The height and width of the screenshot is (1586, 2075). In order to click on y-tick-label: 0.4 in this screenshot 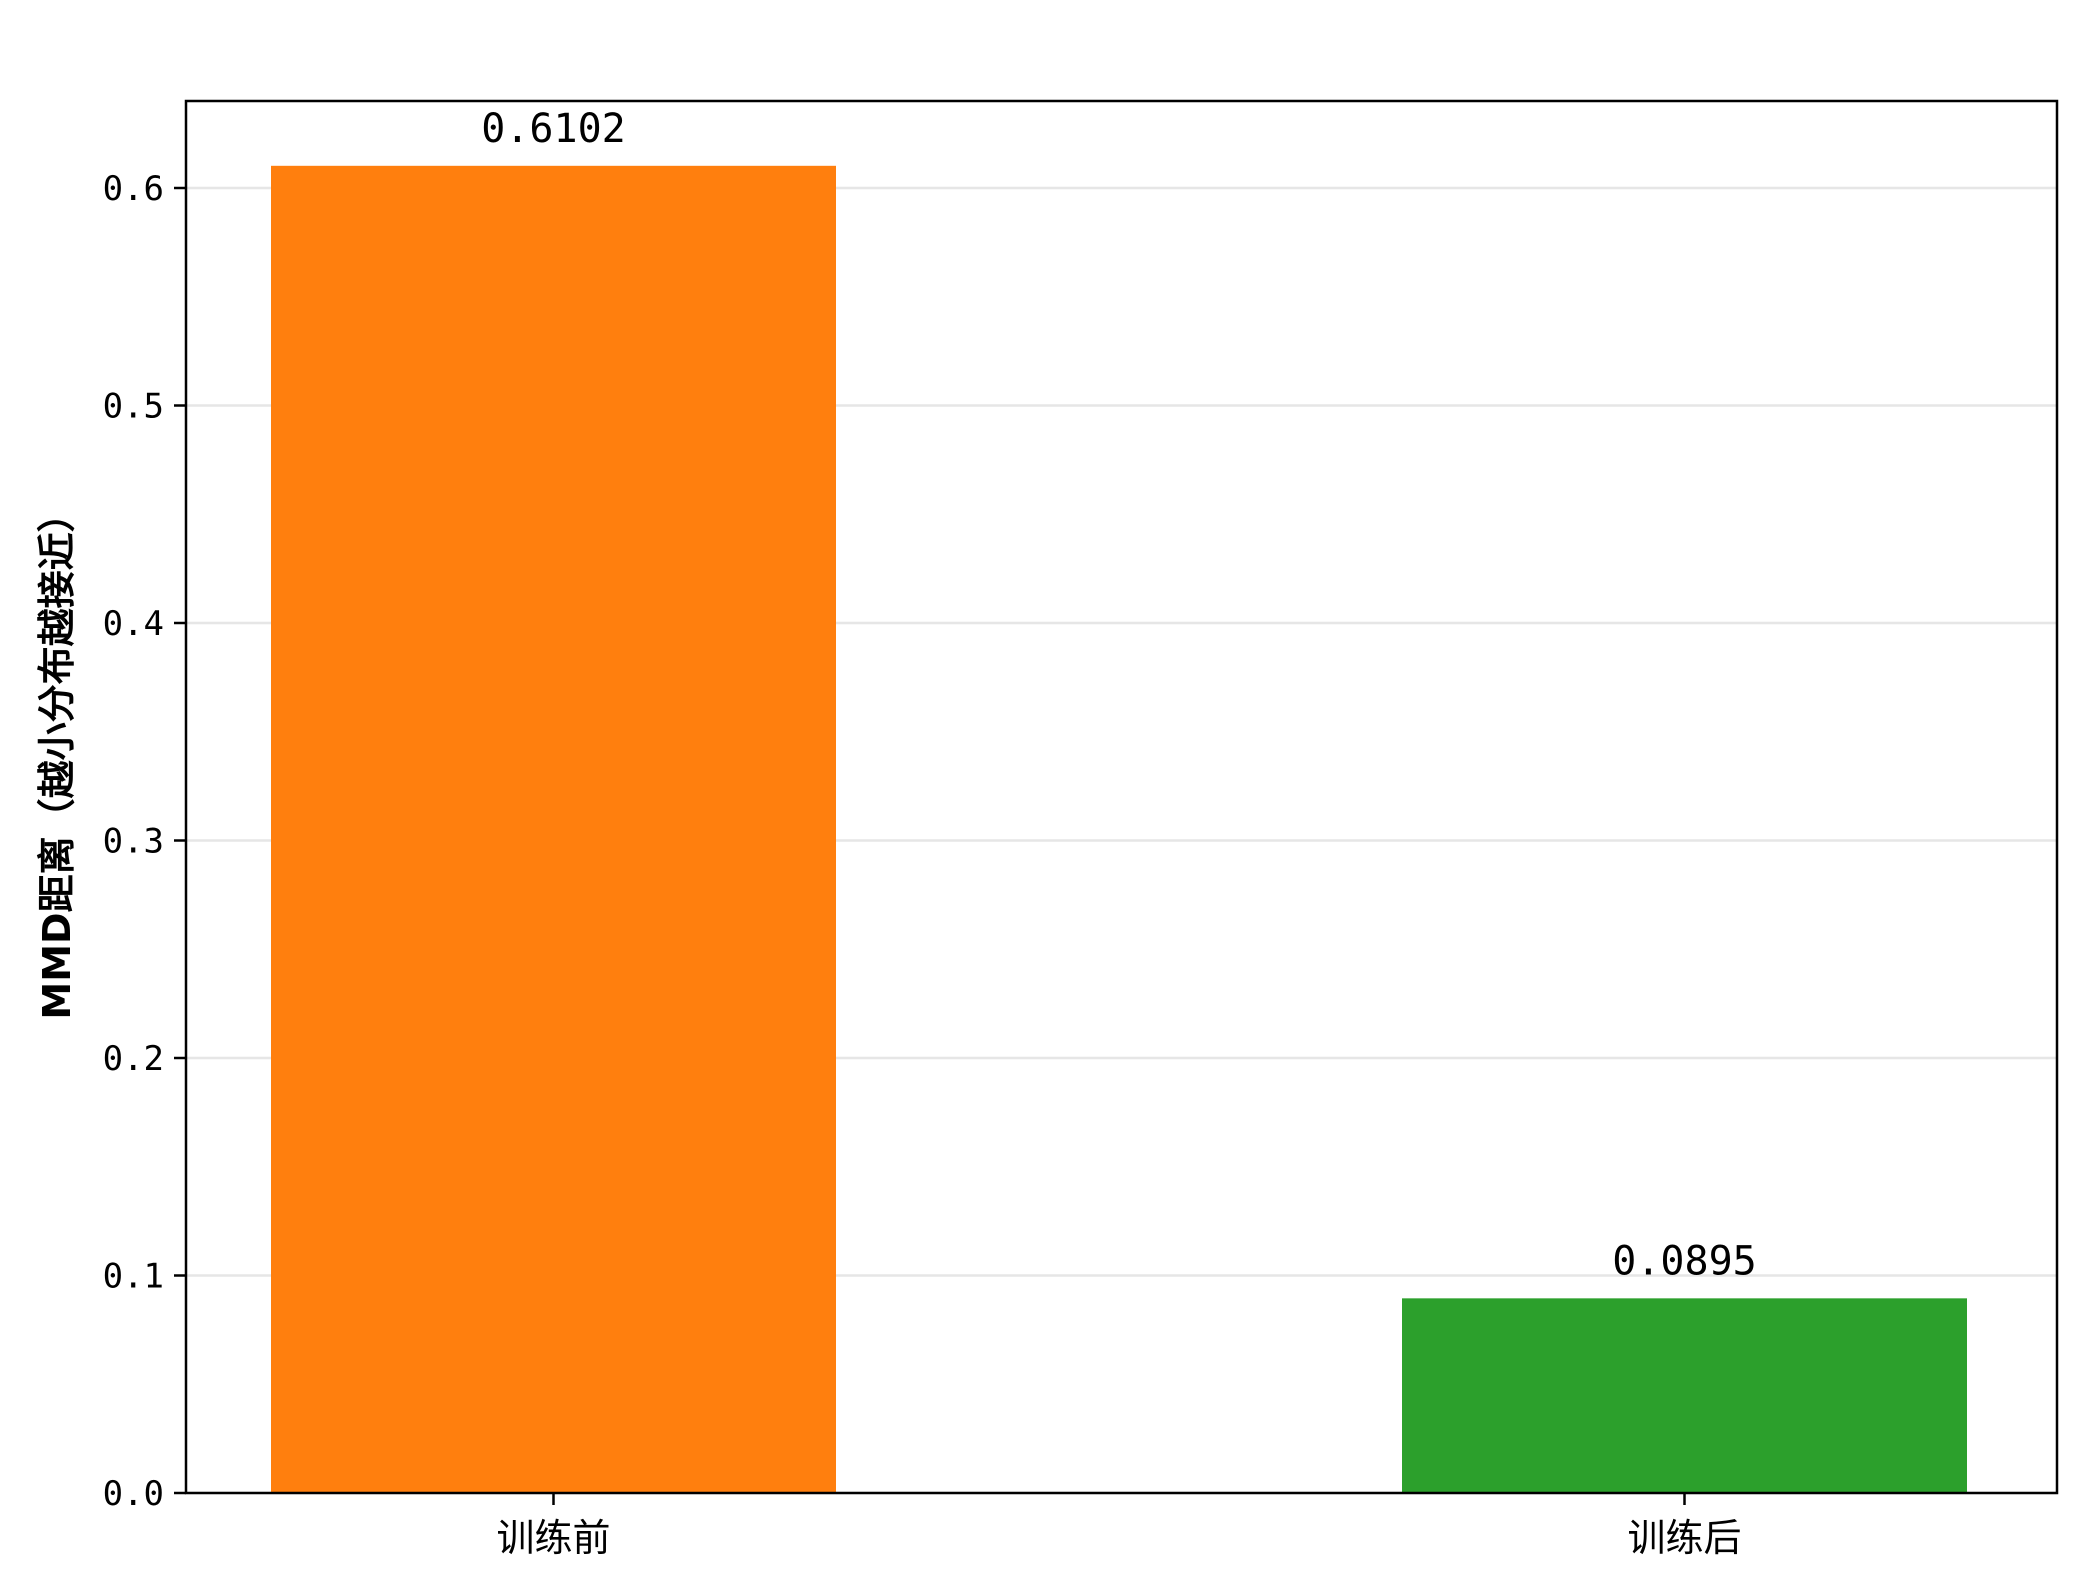, I will do `click(133, 624)`.